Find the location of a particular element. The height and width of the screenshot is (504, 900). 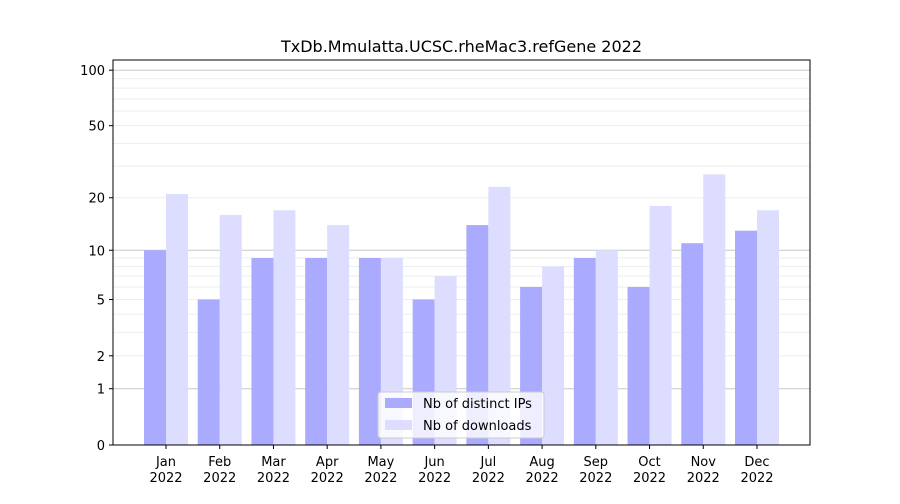

x-tick-label-month: Dec is located at coordinates (756, 462).